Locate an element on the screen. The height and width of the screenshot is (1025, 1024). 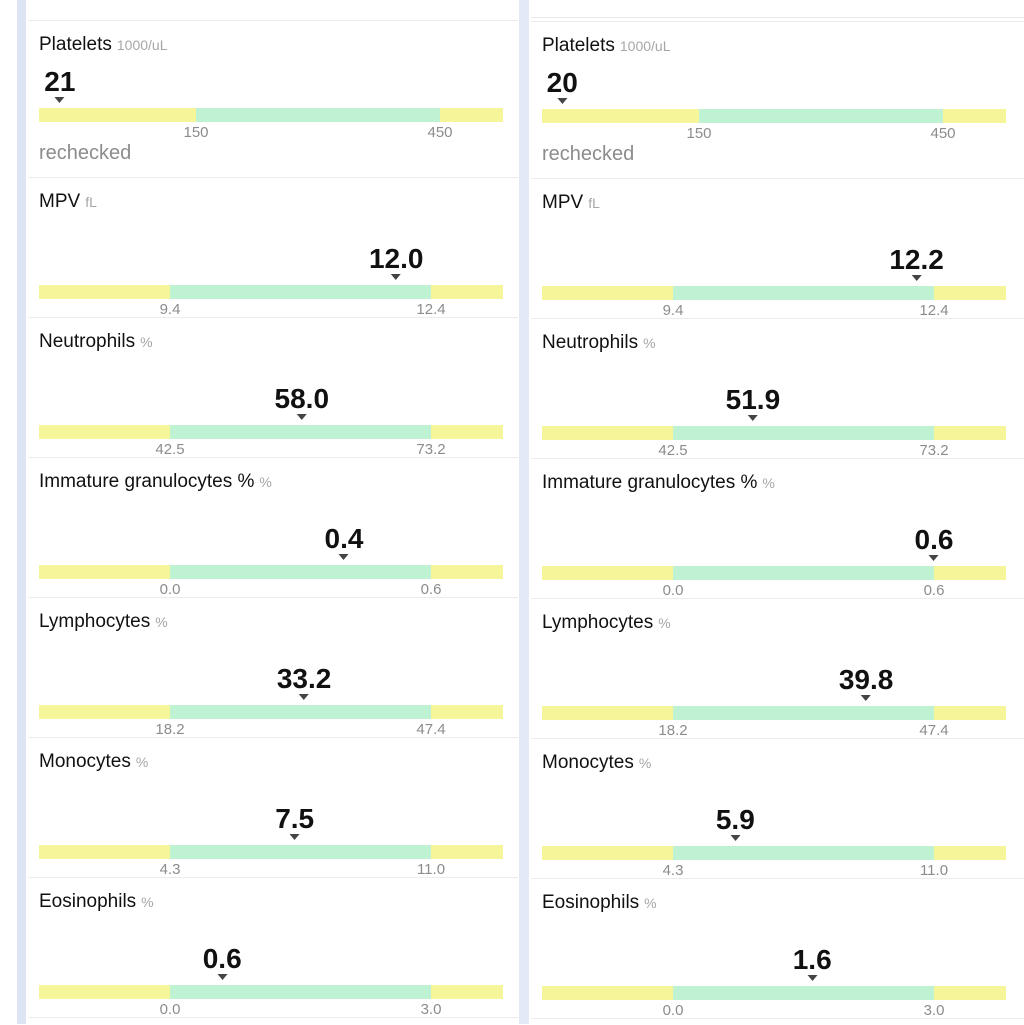
range-scale: 12.0 9.4 12.4 is located at coordinates (271, 267).